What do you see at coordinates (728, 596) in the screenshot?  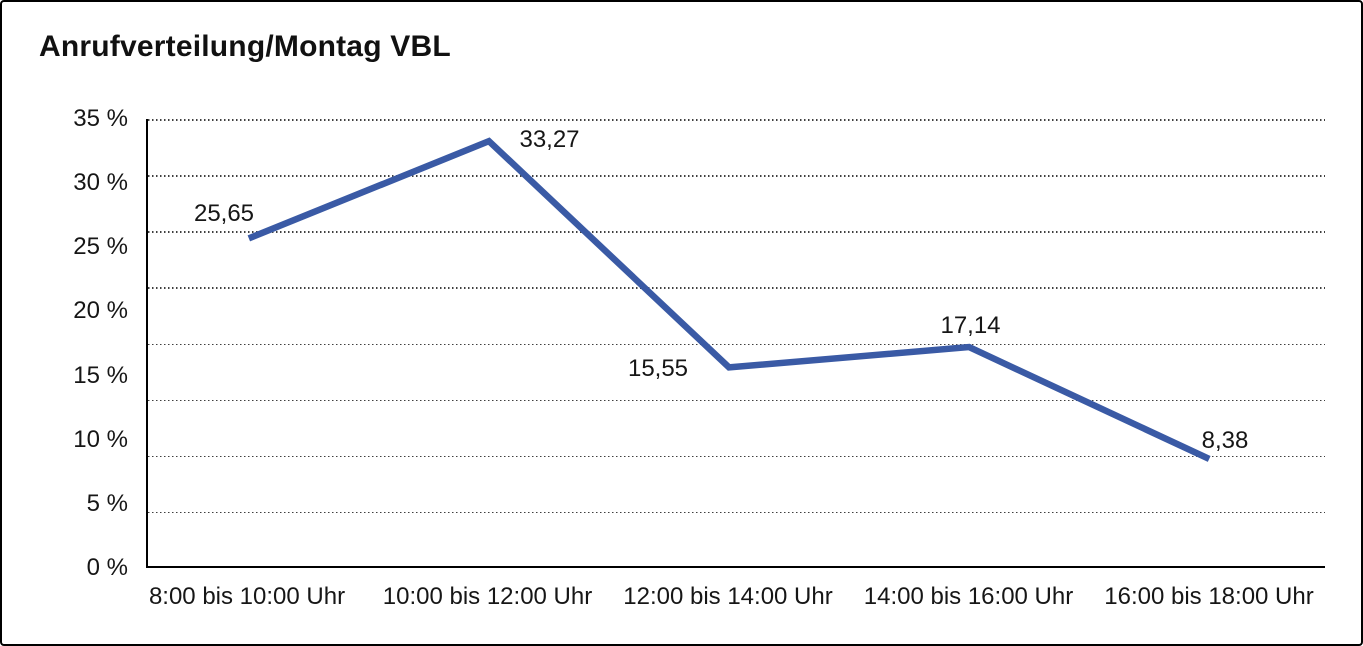 I see `x-tick-label: 12:00 bis 14:00 Uhr` at bounding box center [728, 596].